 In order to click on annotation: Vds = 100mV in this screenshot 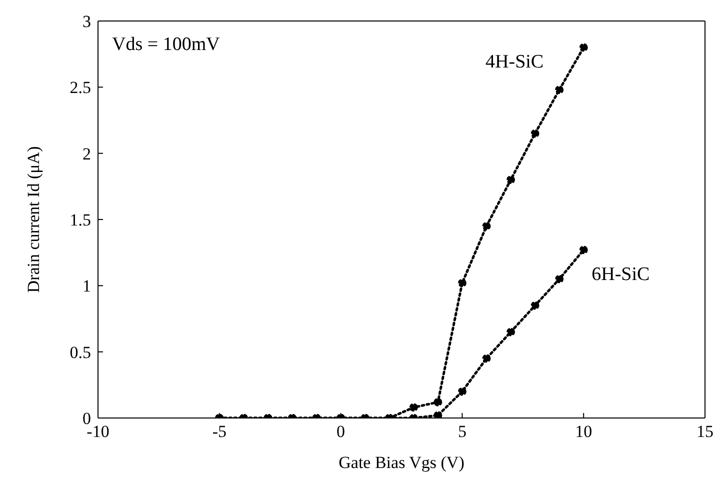, I will do `click(166, 45)`.